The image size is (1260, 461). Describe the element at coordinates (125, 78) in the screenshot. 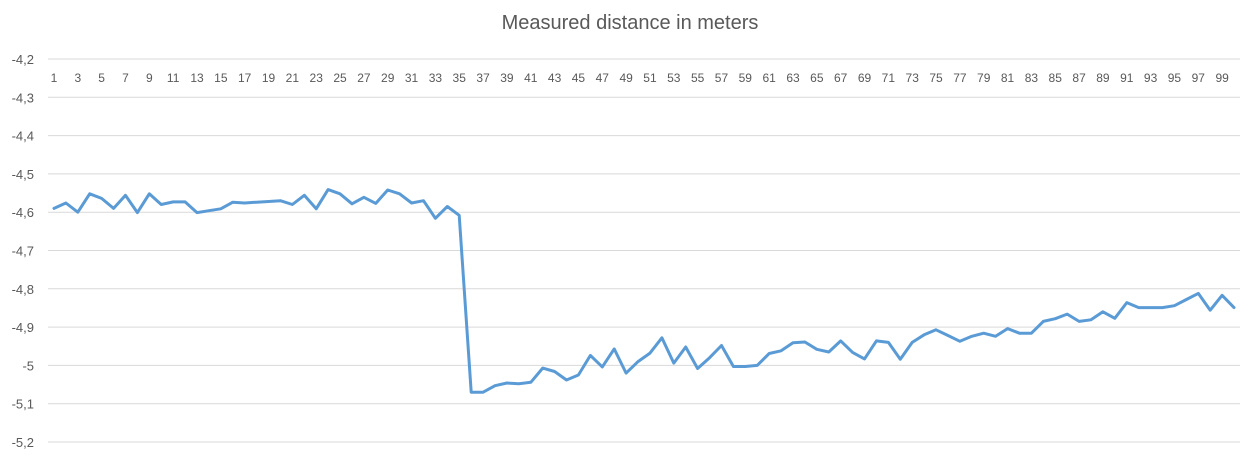

I see `x-tick-label: 7` at that location.